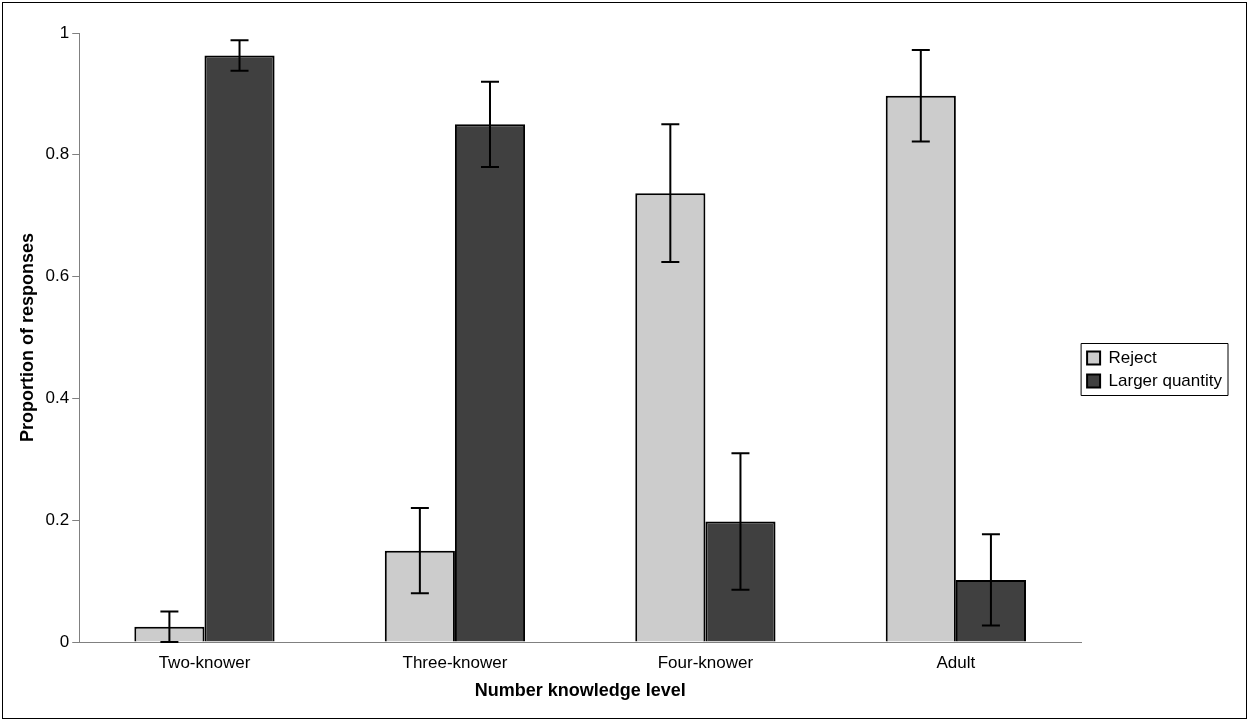 The height and width of the screenshot is (721, 1249). Describe the element at coordinates (204, 662) in the screenshot. I see `x-tick-label: Two-knower` at that location.